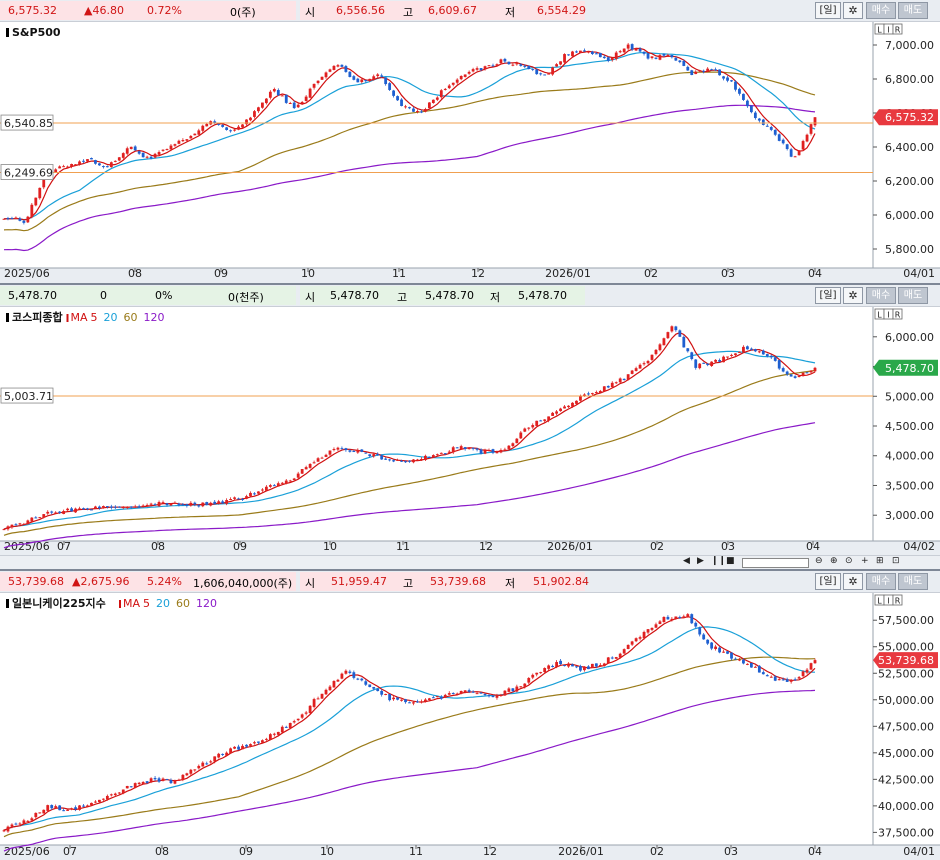 The width and height of the screenshot is (940, 860). I want to click on add-icon: +, so click(865, 561).